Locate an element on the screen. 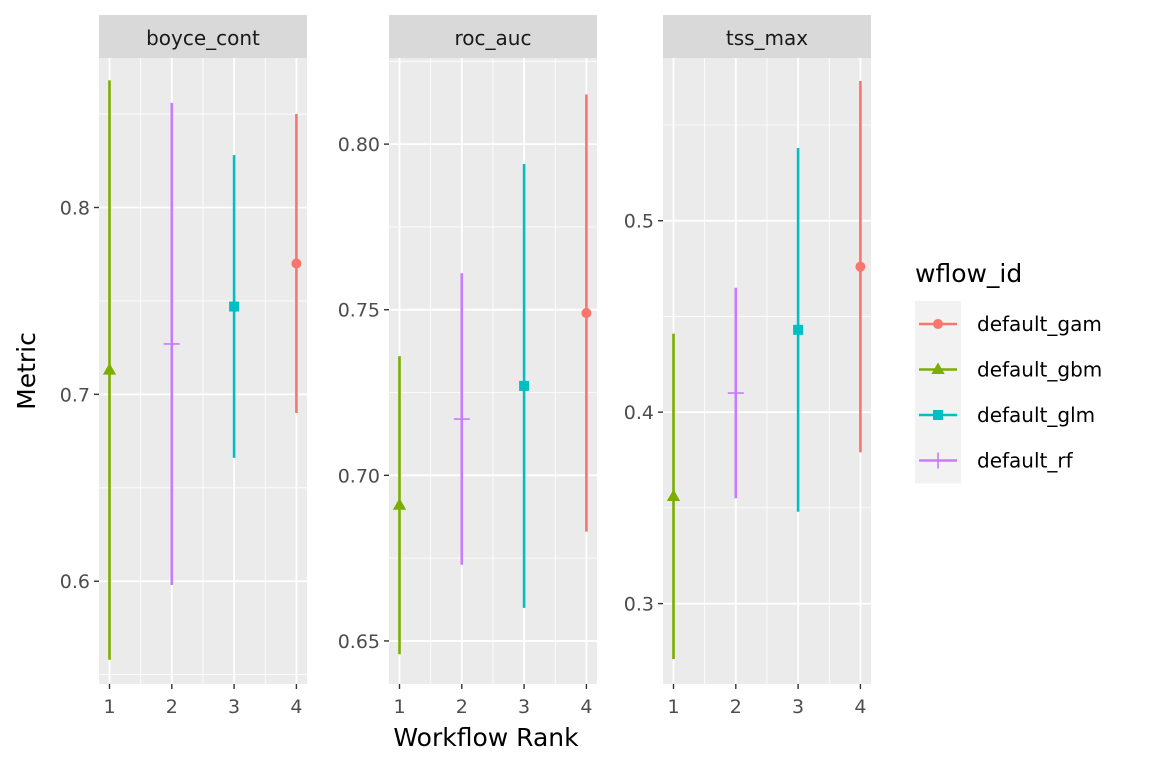 The image size is (1152, 768). legend-item-default-rf: default_rf is located at coordinates (994, 460).